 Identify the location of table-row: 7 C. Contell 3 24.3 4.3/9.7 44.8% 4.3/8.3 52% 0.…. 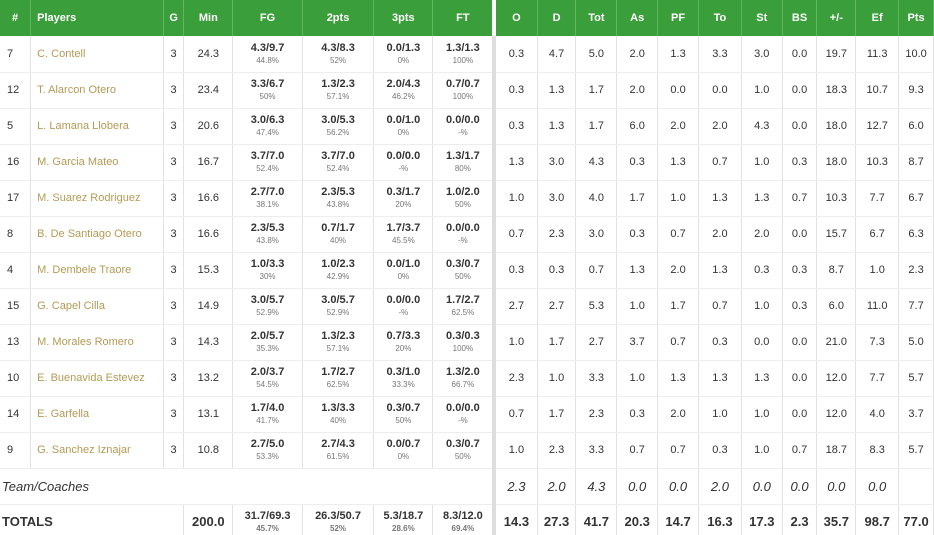
(467, 54).